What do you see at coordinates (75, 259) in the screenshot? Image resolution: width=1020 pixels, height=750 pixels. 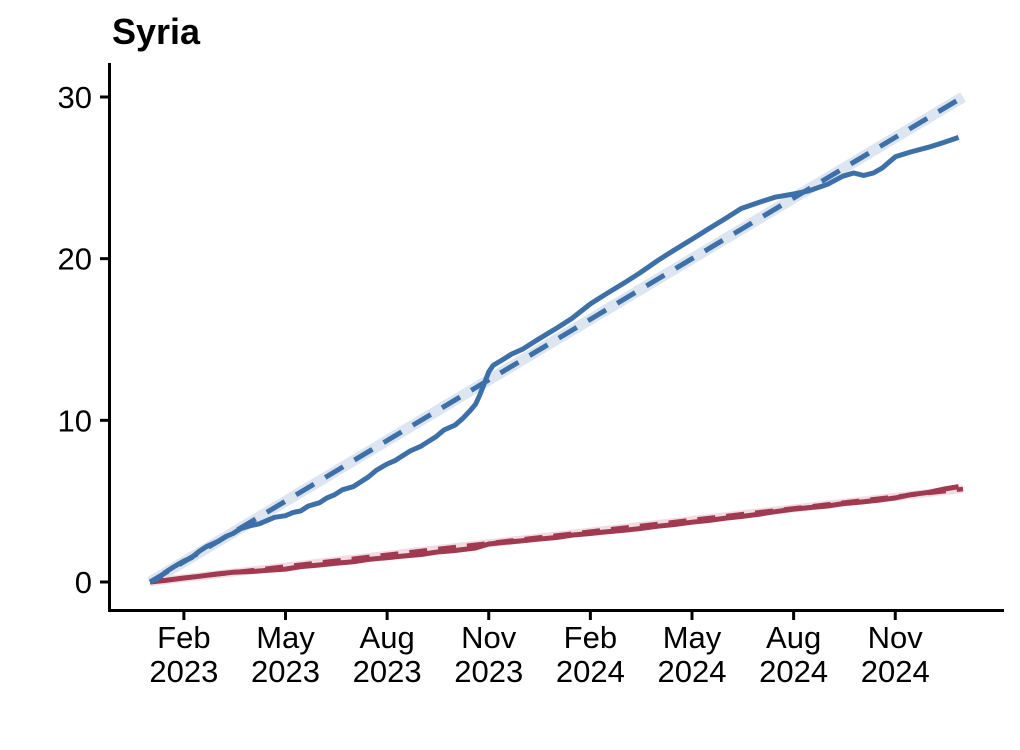 I see `y-tick-label: 20` at bounding box center [75, 259].